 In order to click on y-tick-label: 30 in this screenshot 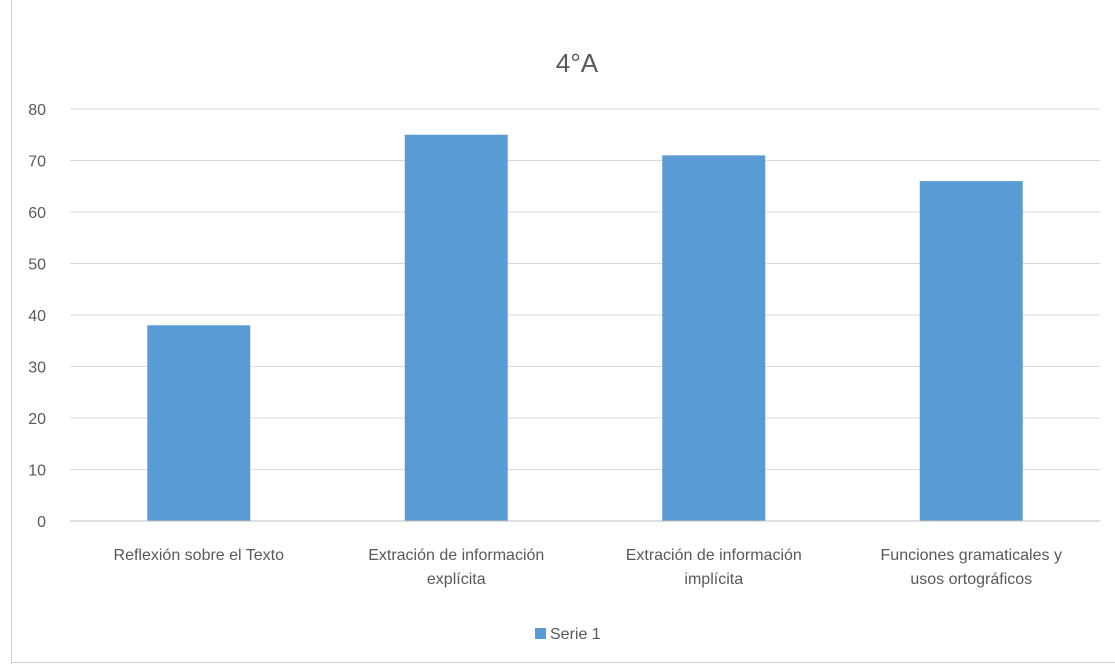, I will do `click(37, 368)`.